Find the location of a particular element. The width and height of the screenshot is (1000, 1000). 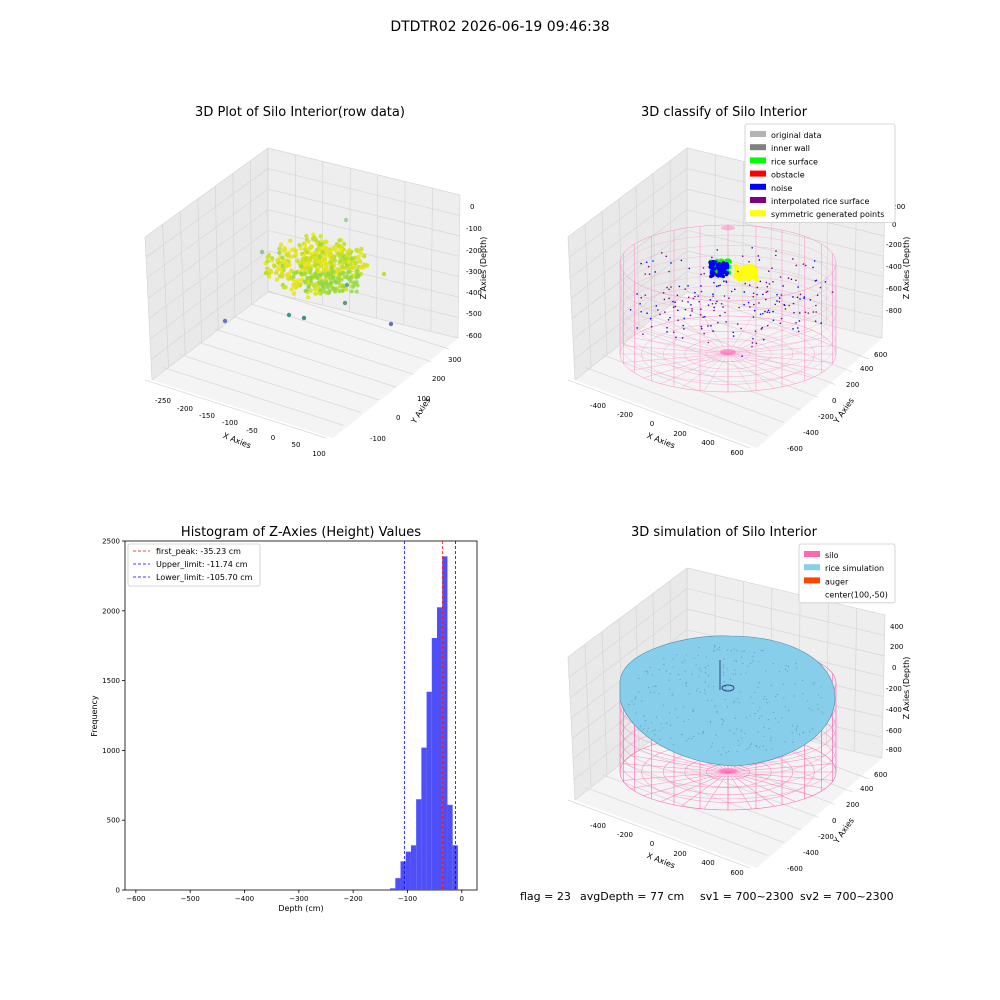

p1-xtick: -100 is located at coordinates (230, 423).